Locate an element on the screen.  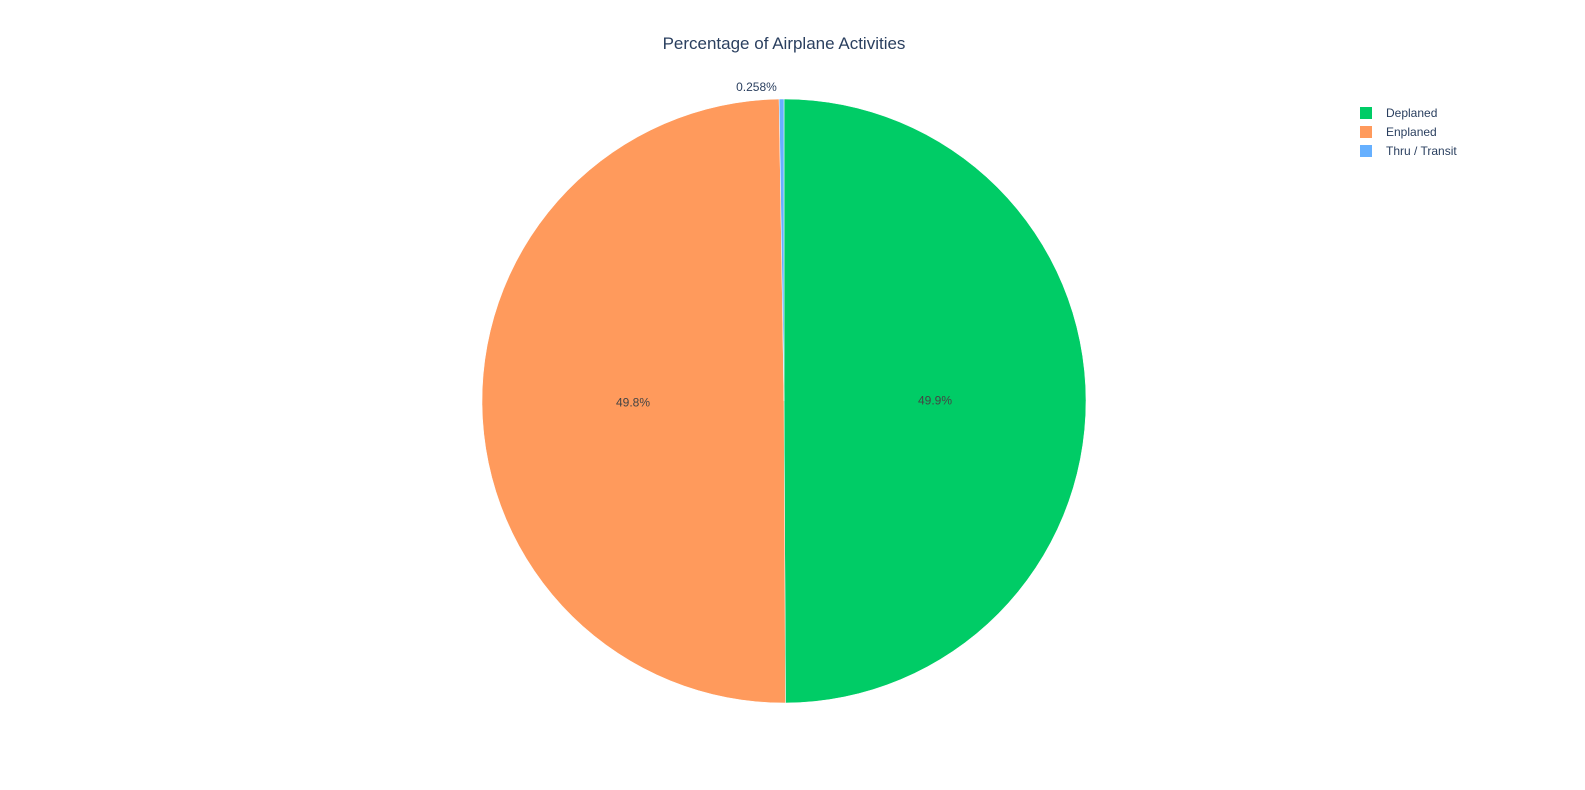
legend-item-enplaned: Enplaned is located at coordinates (1398, 132).